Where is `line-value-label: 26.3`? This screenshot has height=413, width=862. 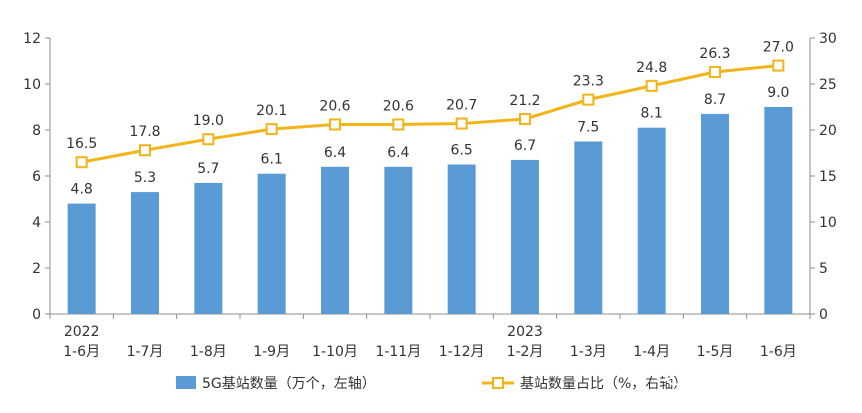 line-value-label: 26.3 is located at coordinates (714, 54).